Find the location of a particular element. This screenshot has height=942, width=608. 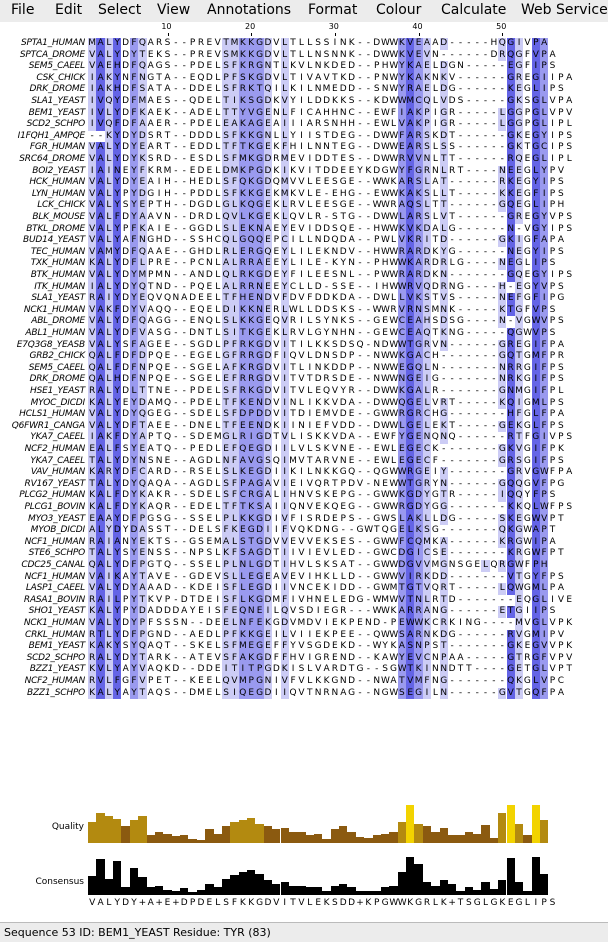

sequence-id: VAV_HUMAN is located at coordinates (57, 472).